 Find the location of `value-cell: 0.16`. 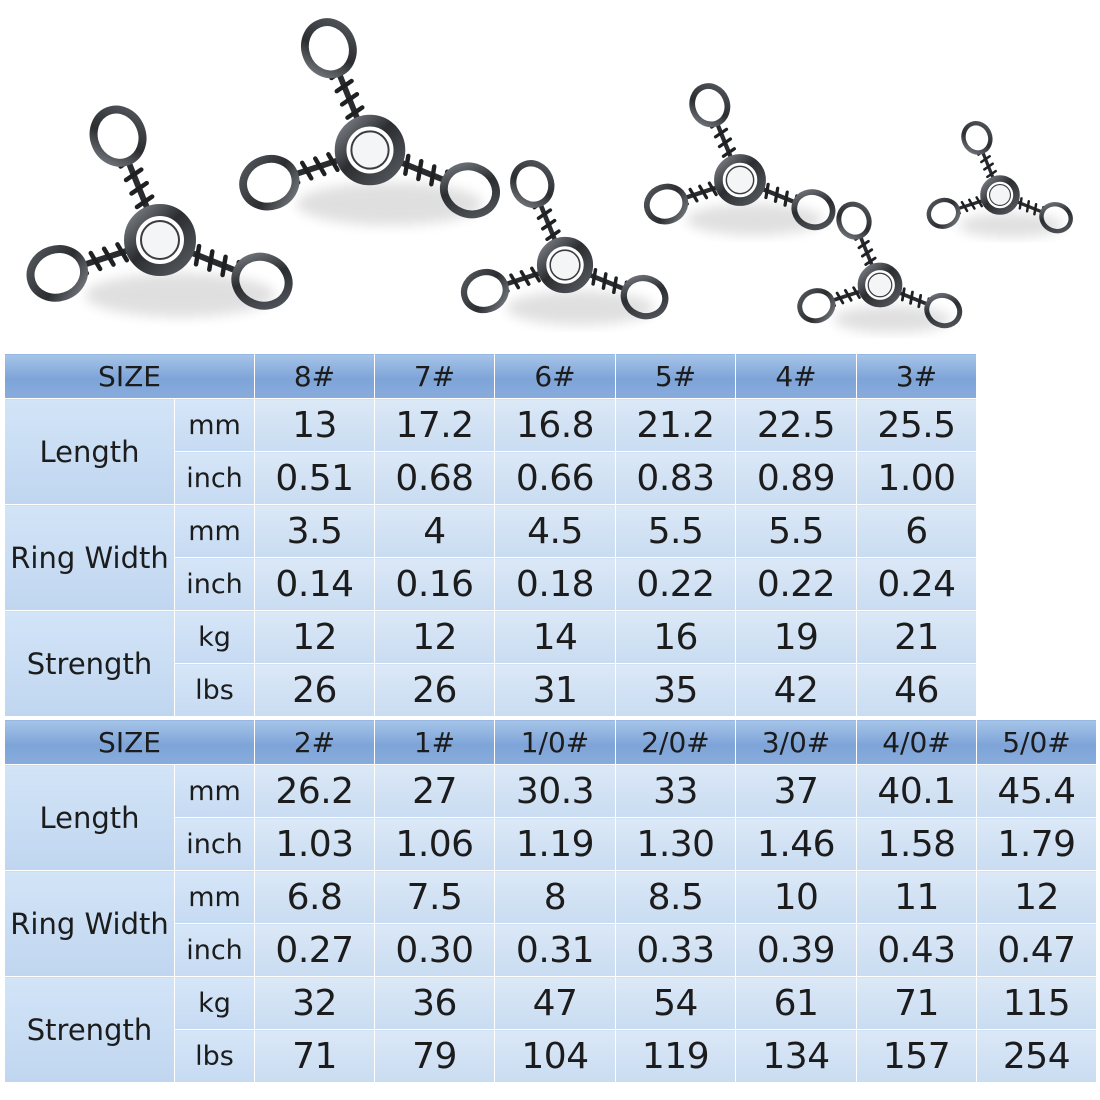

value-cell: 0.16 is located at coordinates (434, 584).